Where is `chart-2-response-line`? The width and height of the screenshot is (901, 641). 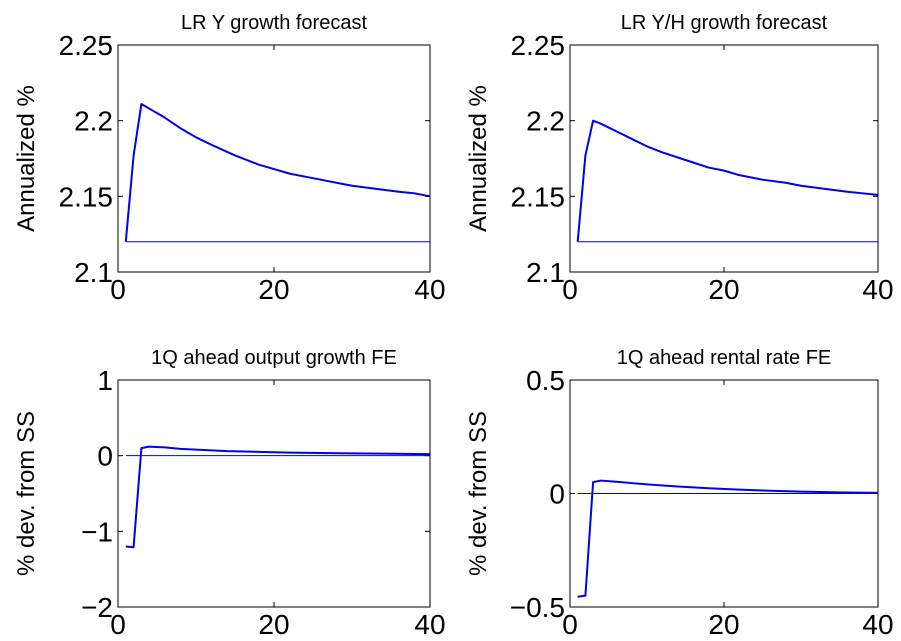 chart-2-response-line is located at coordinates (727, 180).